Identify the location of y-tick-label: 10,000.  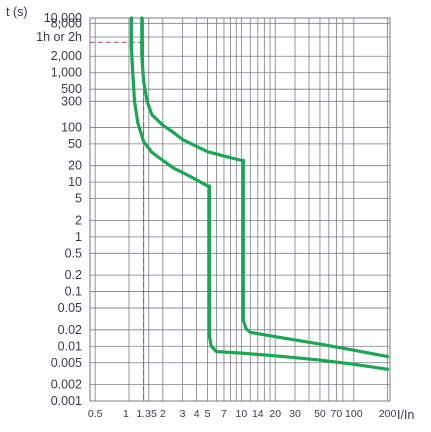
(63, 18).